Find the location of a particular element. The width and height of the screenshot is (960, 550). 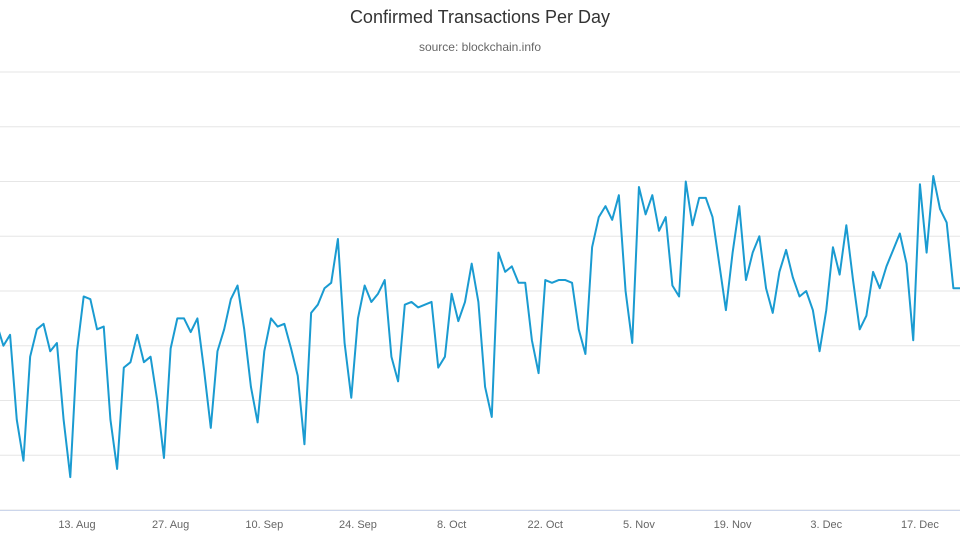

x-tick-label: 27. Aug is located at coordinates (170, 525).